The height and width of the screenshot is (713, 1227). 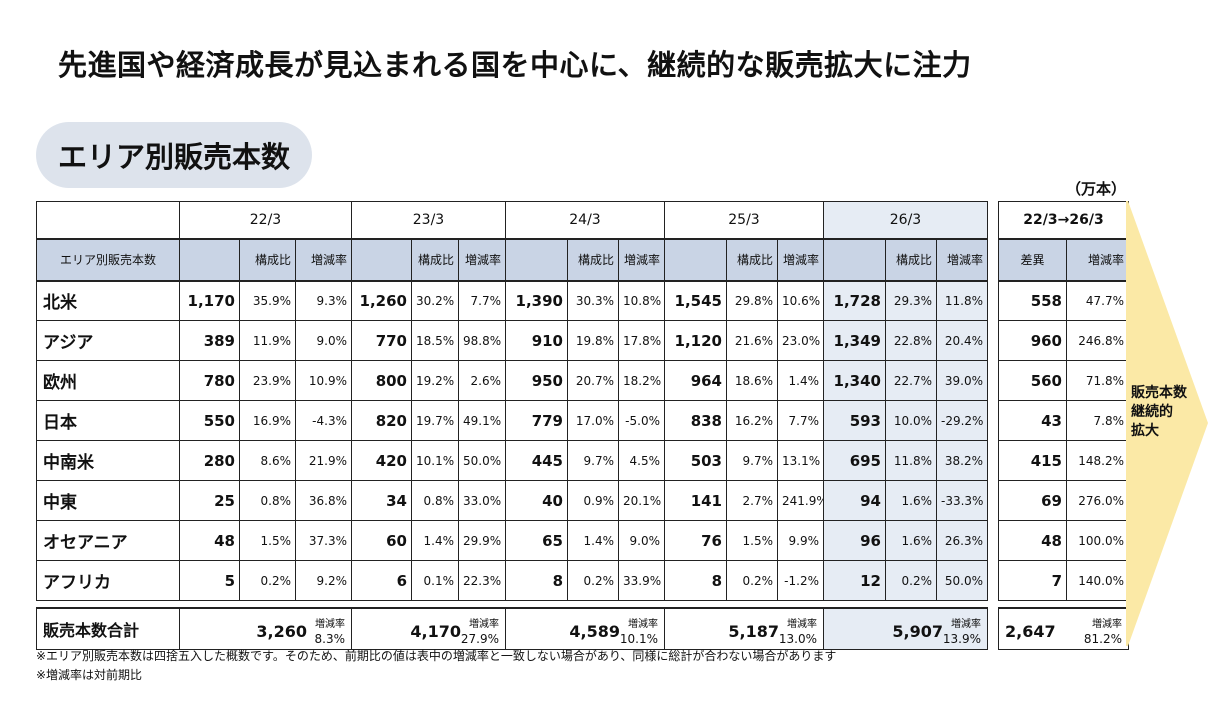 What do you see at coordinates (536, 340) in the screenshot?
I see `sales-value-cell: 910` at bounding box center [536, 340].